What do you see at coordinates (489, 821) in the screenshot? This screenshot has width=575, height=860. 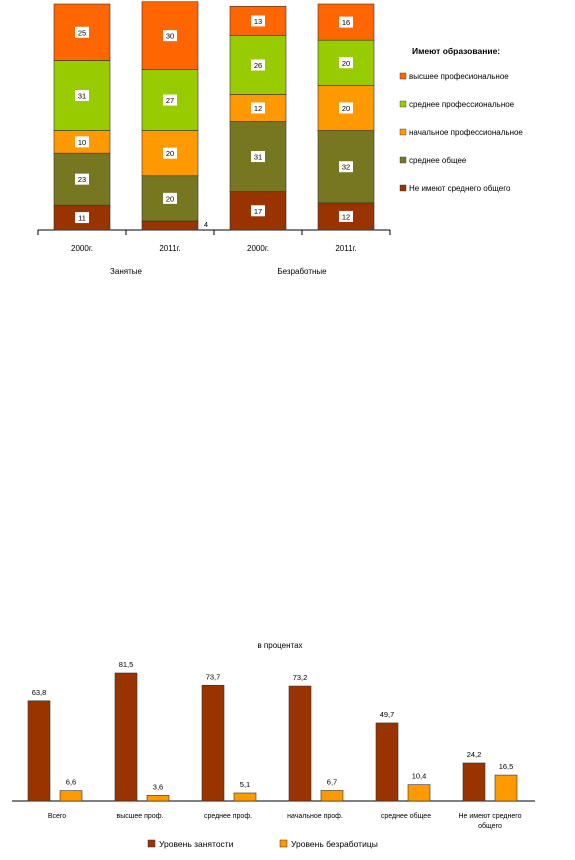 I see `category-label: Не имеют среднего общего` at bounding box center [489, 821].